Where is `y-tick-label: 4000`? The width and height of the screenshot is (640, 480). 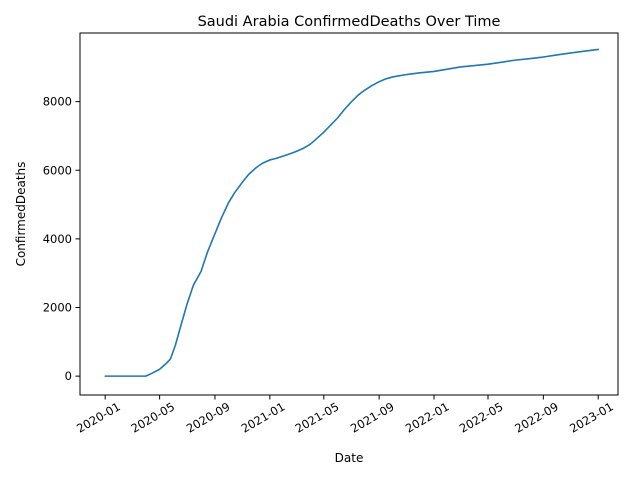
y-tick-label: 4000 is located at coordinates (57, 239).